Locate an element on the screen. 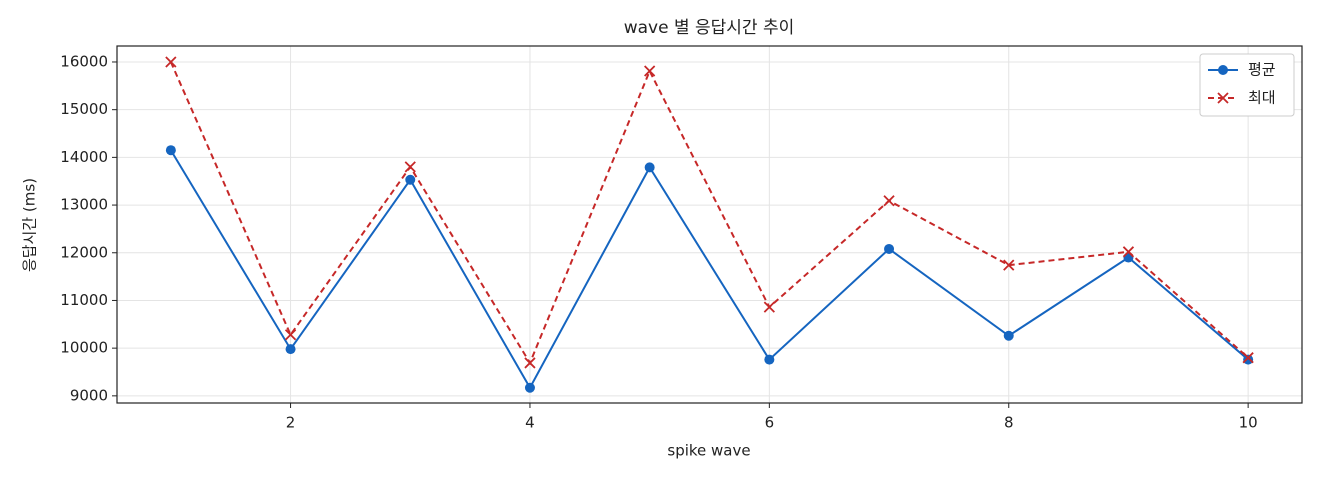 The width and height of the screenshot is (1320, 480). y-tick-label: 11000 is located at coordinates (84, 300).